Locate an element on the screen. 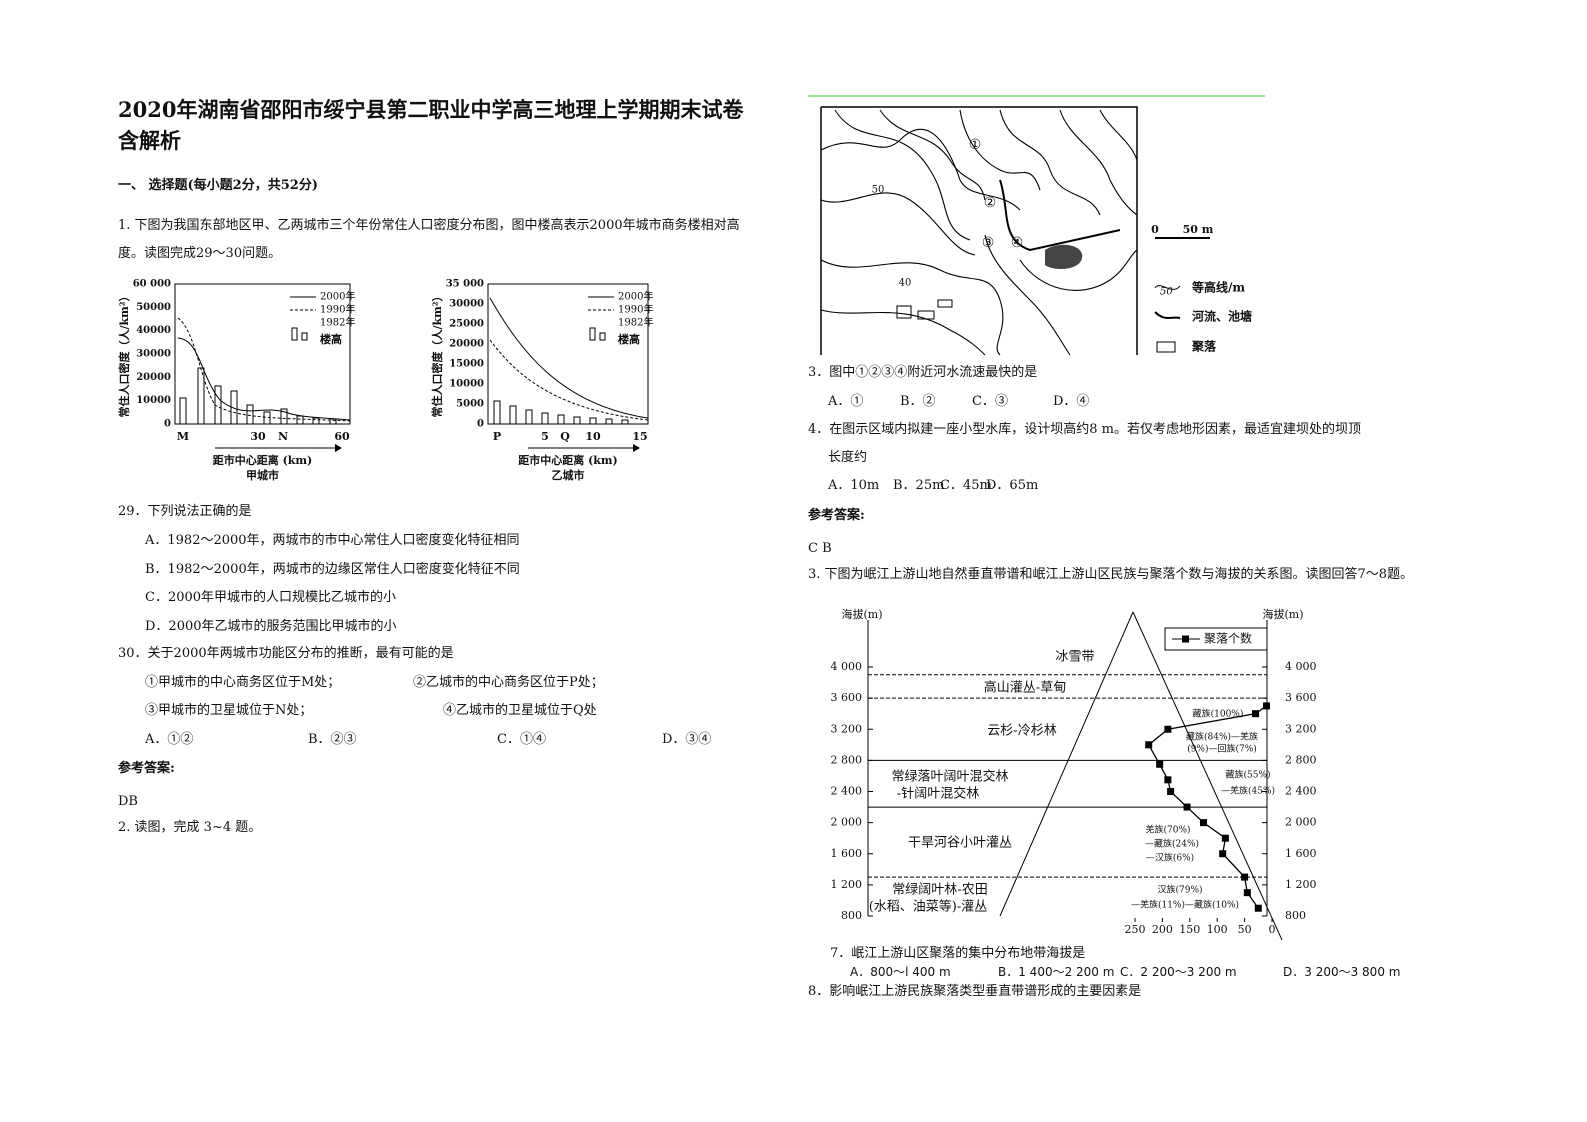 Image resolution: width=1587 pixels, height=1122 pixels. label: 河流、池塘 is located at coordinates (1221, 316).